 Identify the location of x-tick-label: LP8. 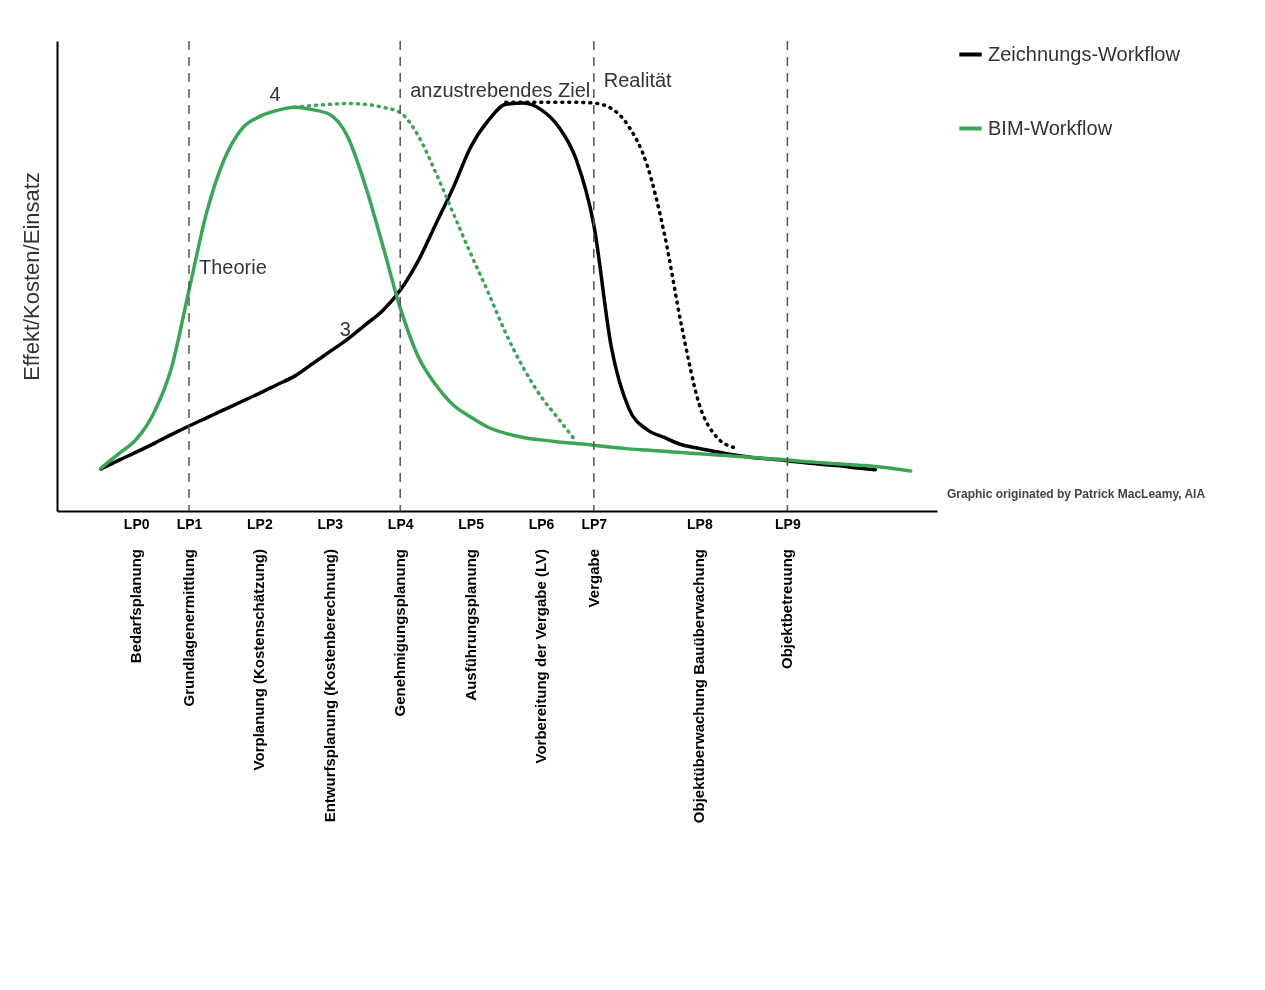
(700, 523).